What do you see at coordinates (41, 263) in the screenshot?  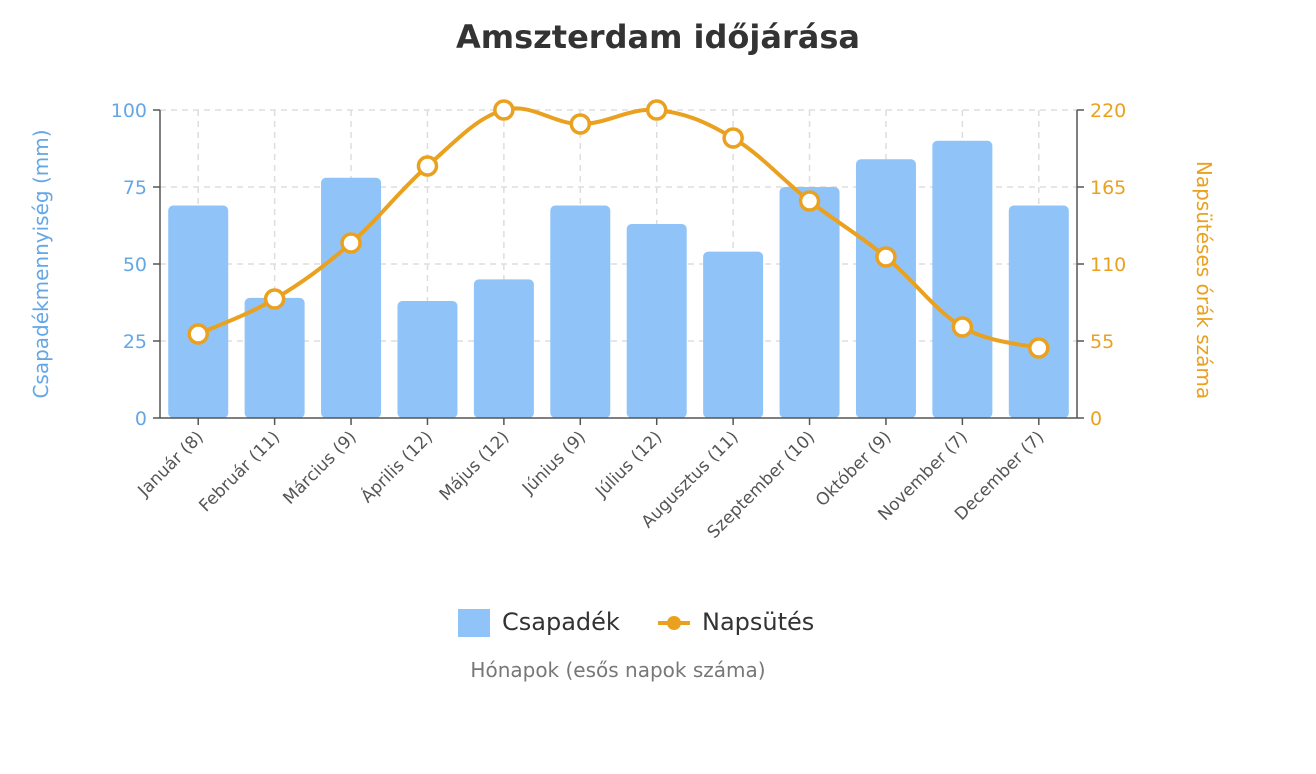 I see `y-axis-left-label: Csapadékmennyiség (mm)` at bounding box center [41, 263].